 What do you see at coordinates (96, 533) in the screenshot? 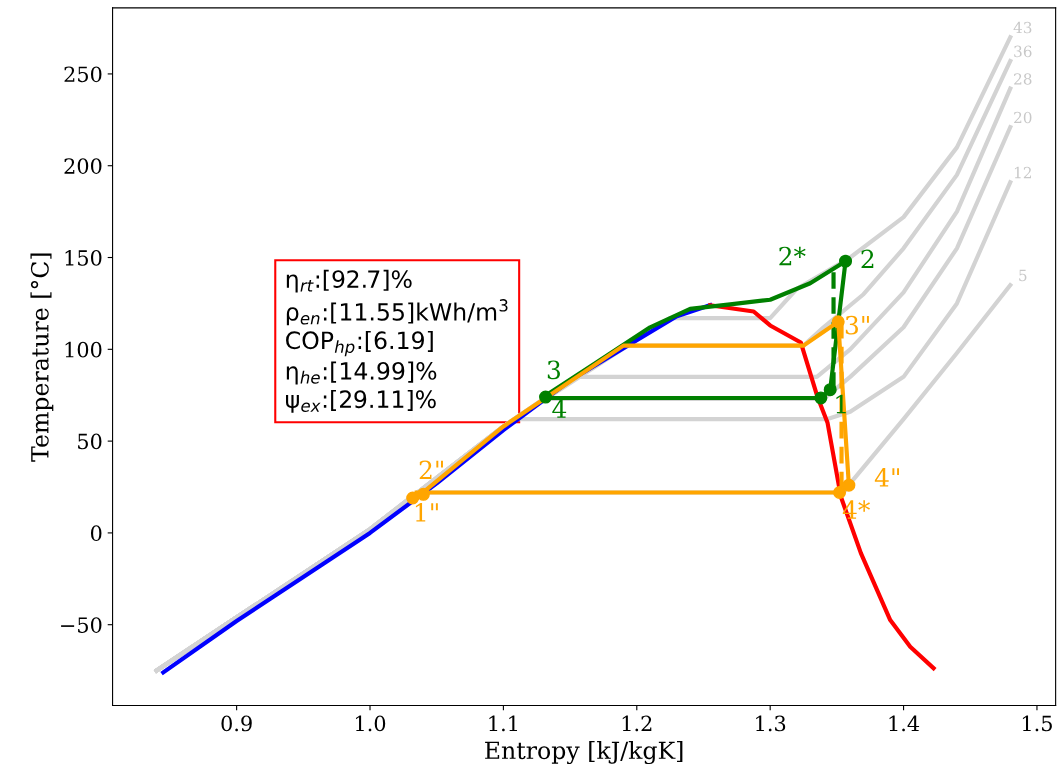
I see `y-tick-label: 0` at bounding box center [96, 533].